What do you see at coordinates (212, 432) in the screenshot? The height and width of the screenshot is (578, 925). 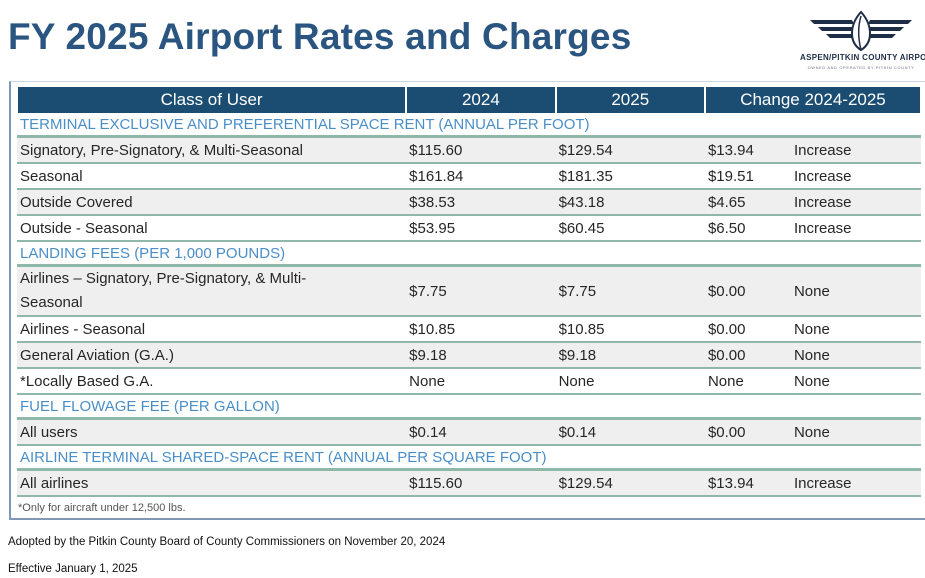 I see `class-cell: All users` at bounding box center [212, 432].